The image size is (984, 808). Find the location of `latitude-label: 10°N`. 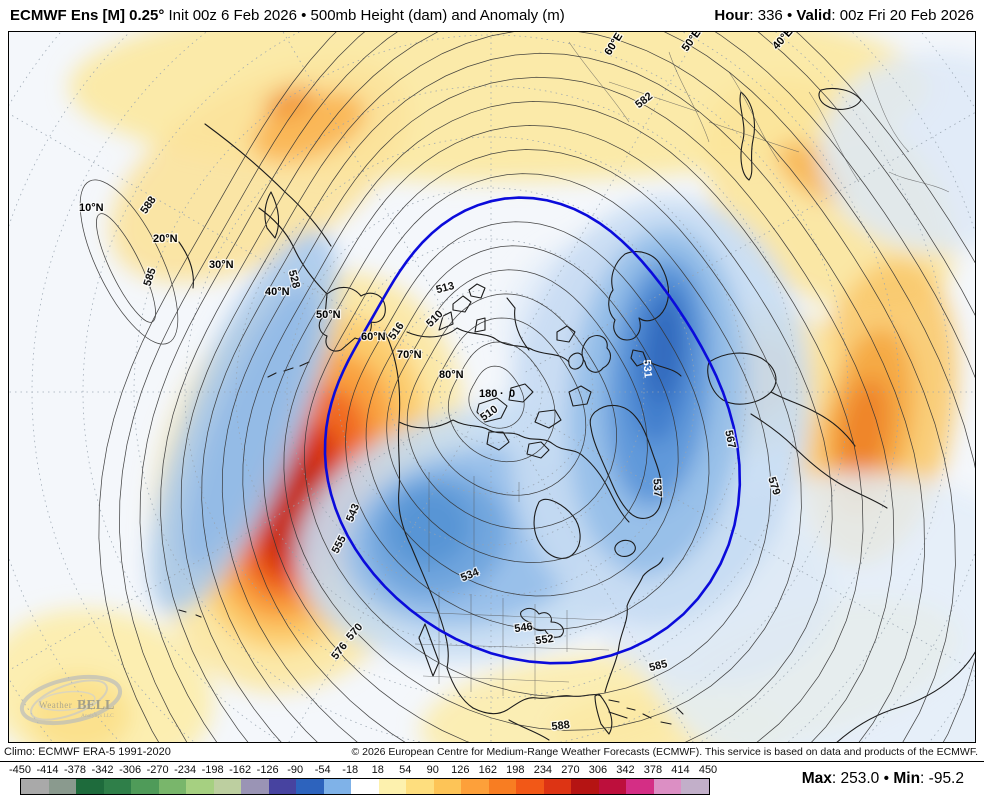

latitude-label: 10°N is located at coordinates (91, 208).